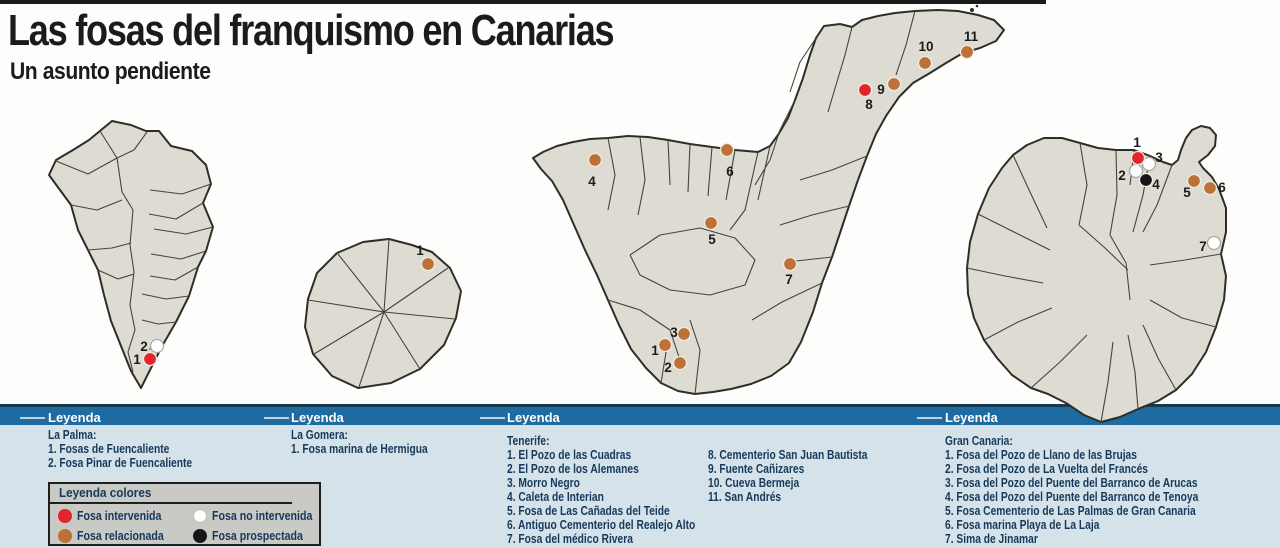  Describe the element at coordinates (120, 463) in the screenshot. I see `legend-list-item: 2. Fosa Pinar de Fuencaliente` at that location.